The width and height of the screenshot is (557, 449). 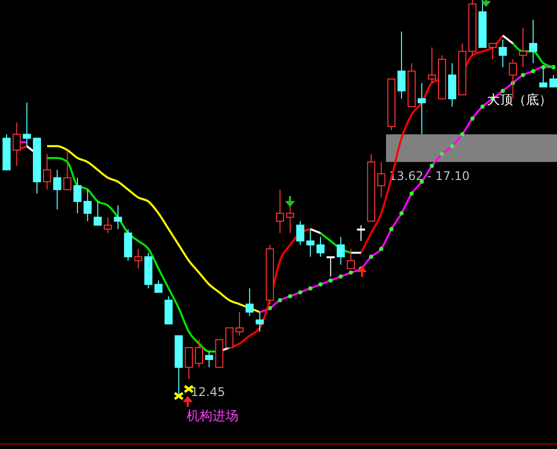 I want to click on annotation: 12.45, so click(x=208, y=392).